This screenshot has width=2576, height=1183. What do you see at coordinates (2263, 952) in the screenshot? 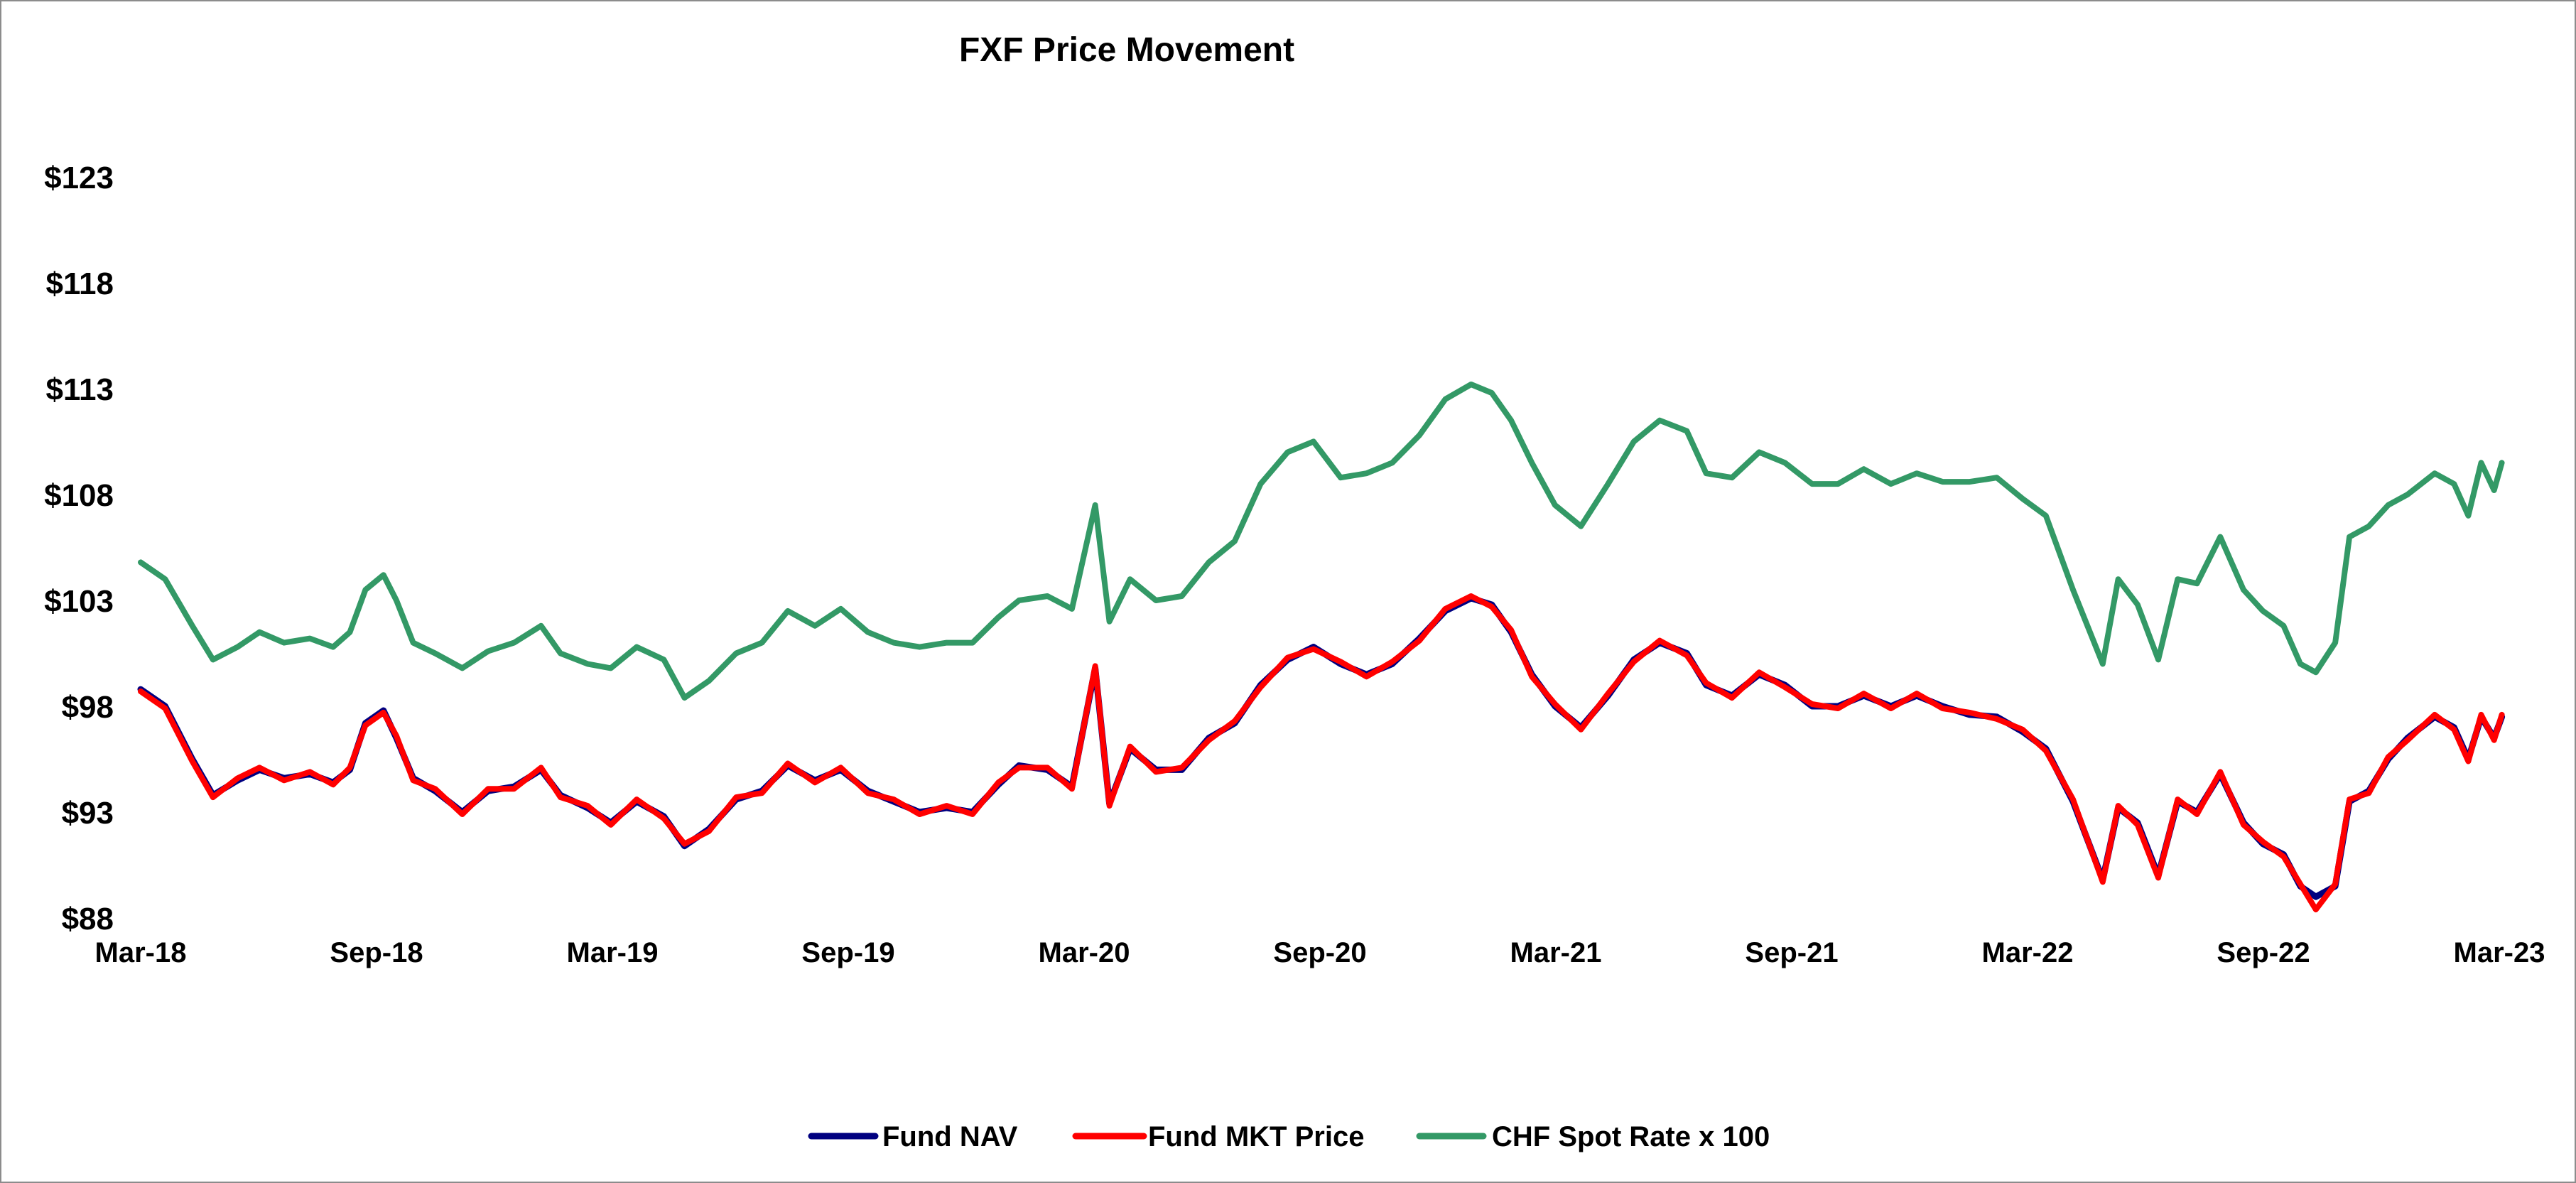
I see `x-tick-label: Sep-22` at bounding box center [2263, 952].